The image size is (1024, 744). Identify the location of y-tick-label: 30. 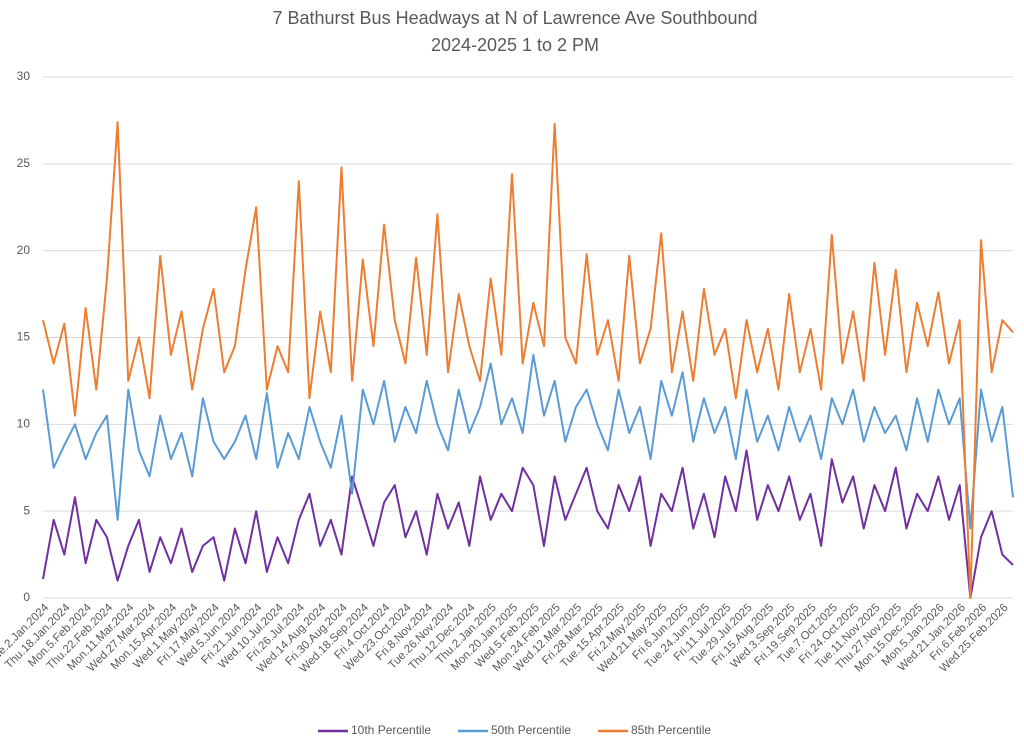
(24, 76).